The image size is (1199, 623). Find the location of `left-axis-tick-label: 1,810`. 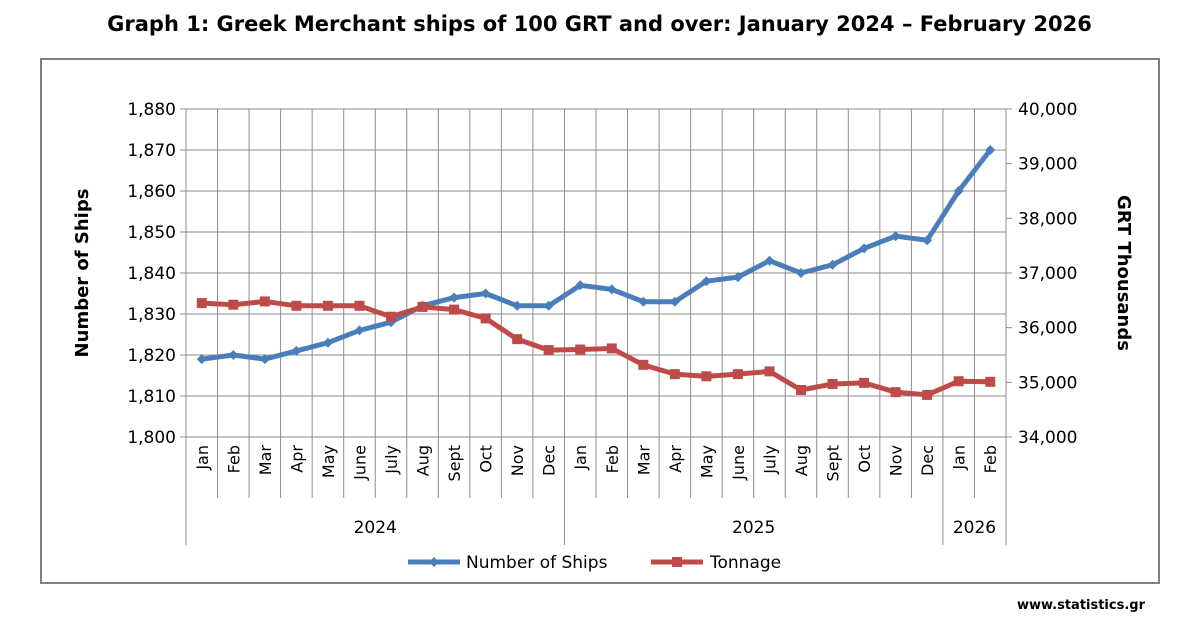

left-axis-tick-label: 1,810 is located at coordinates (151, 397).